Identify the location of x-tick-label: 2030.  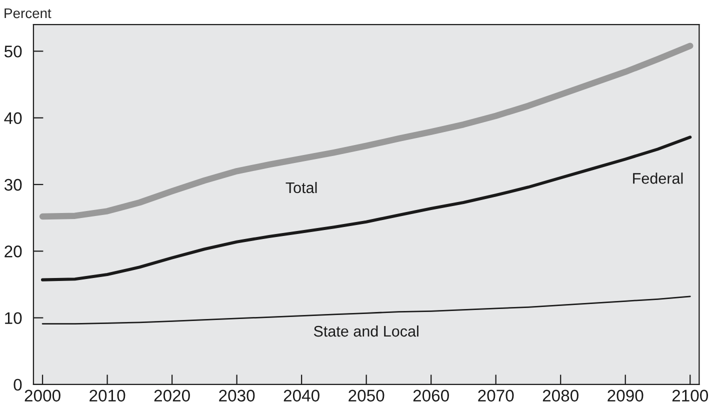
(237, 396).